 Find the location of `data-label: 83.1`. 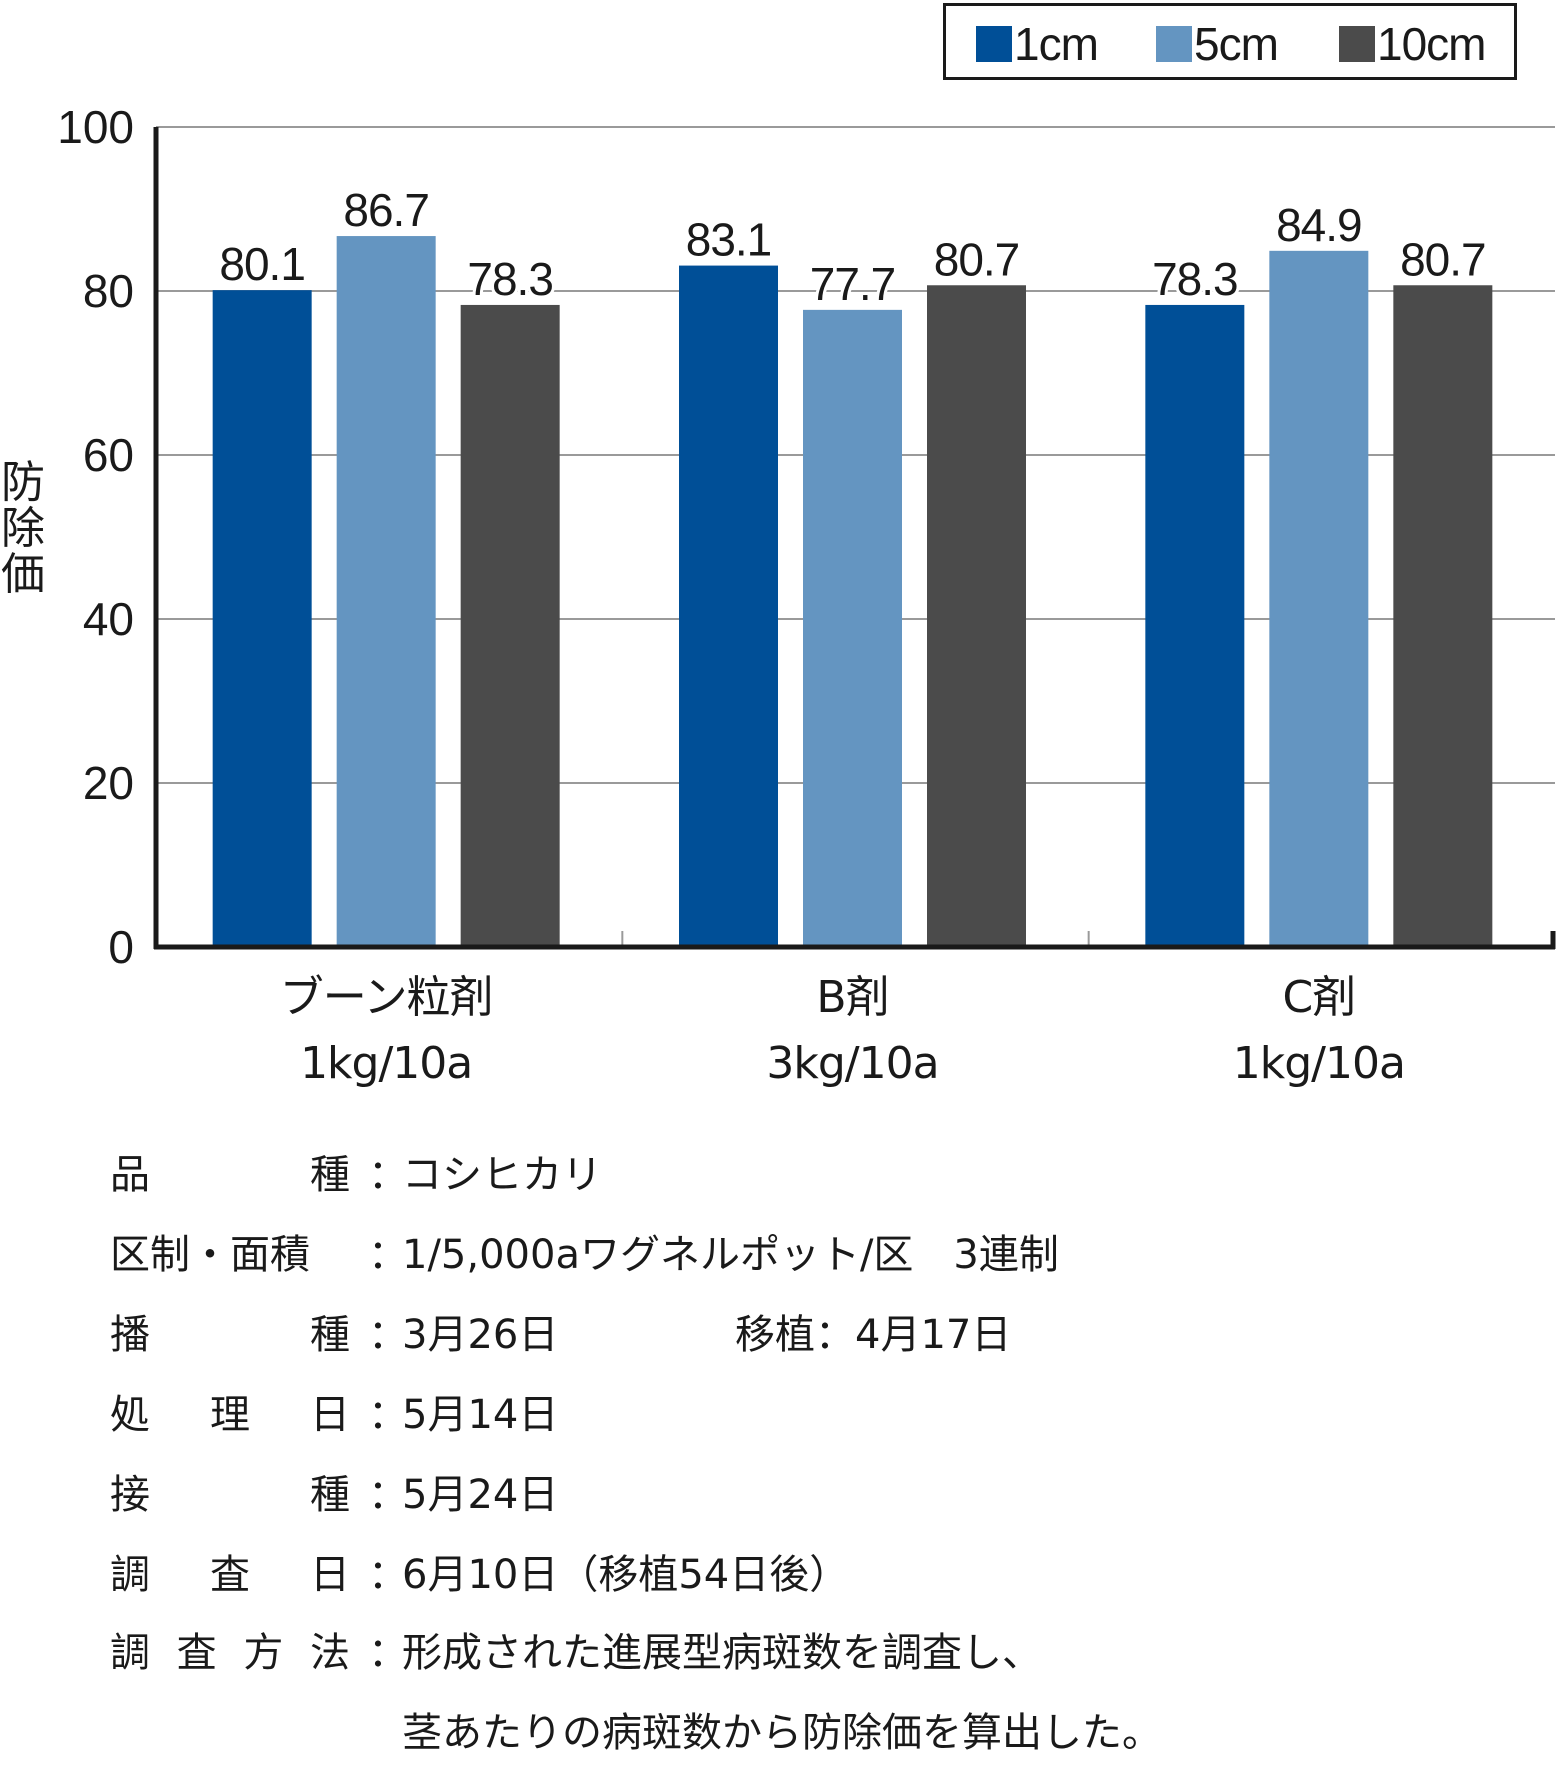

data-label: 83.1 is located at coordinates (729, 240).